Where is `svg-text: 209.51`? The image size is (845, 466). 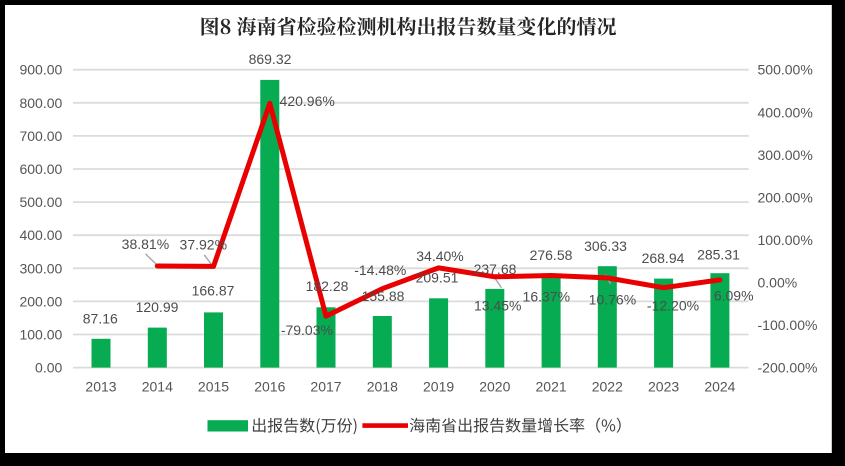 svg-text: 209.51 is located at coordinates (437, 278).